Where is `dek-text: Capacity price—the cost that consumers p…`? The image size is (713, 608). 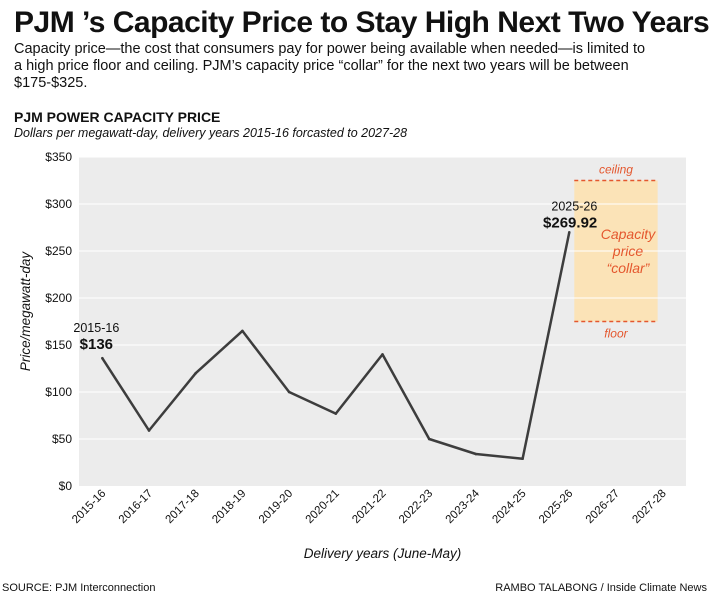 dek-text: Capacity price—the cost that consumers p… is located at coordinates (330, 66).